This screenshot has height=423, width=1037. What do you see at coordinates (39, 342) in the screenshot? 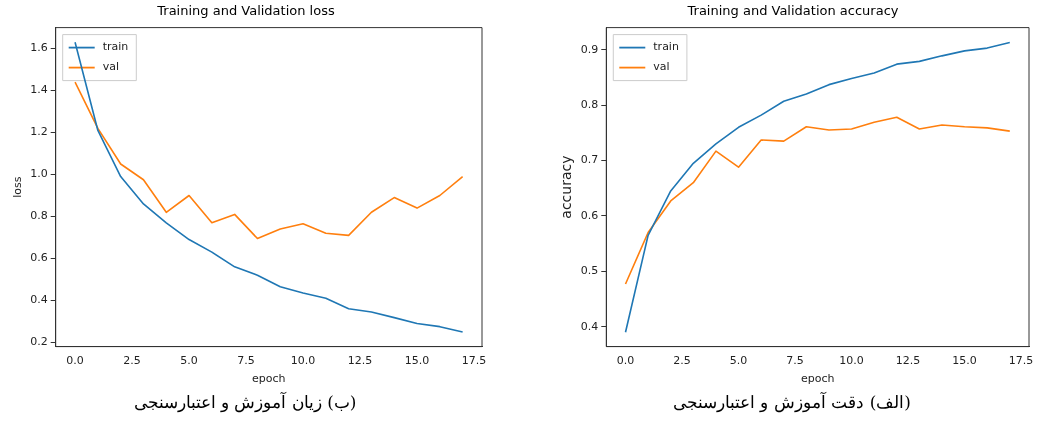
I see `y-tick-label: 0.2` at bounding box center [39, 342].